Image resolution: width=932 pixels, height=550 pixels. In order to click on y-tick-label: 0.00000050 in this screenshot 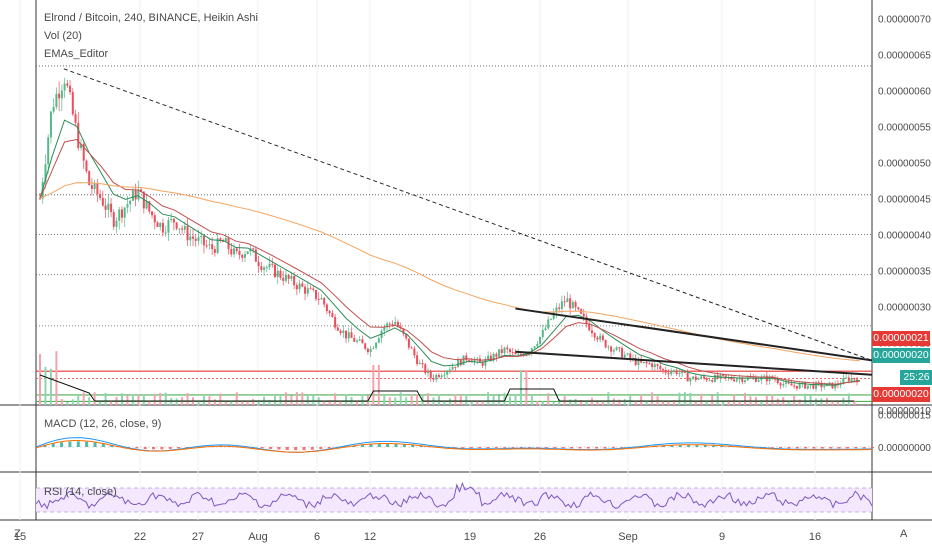, I will do `click(904, 163)`.